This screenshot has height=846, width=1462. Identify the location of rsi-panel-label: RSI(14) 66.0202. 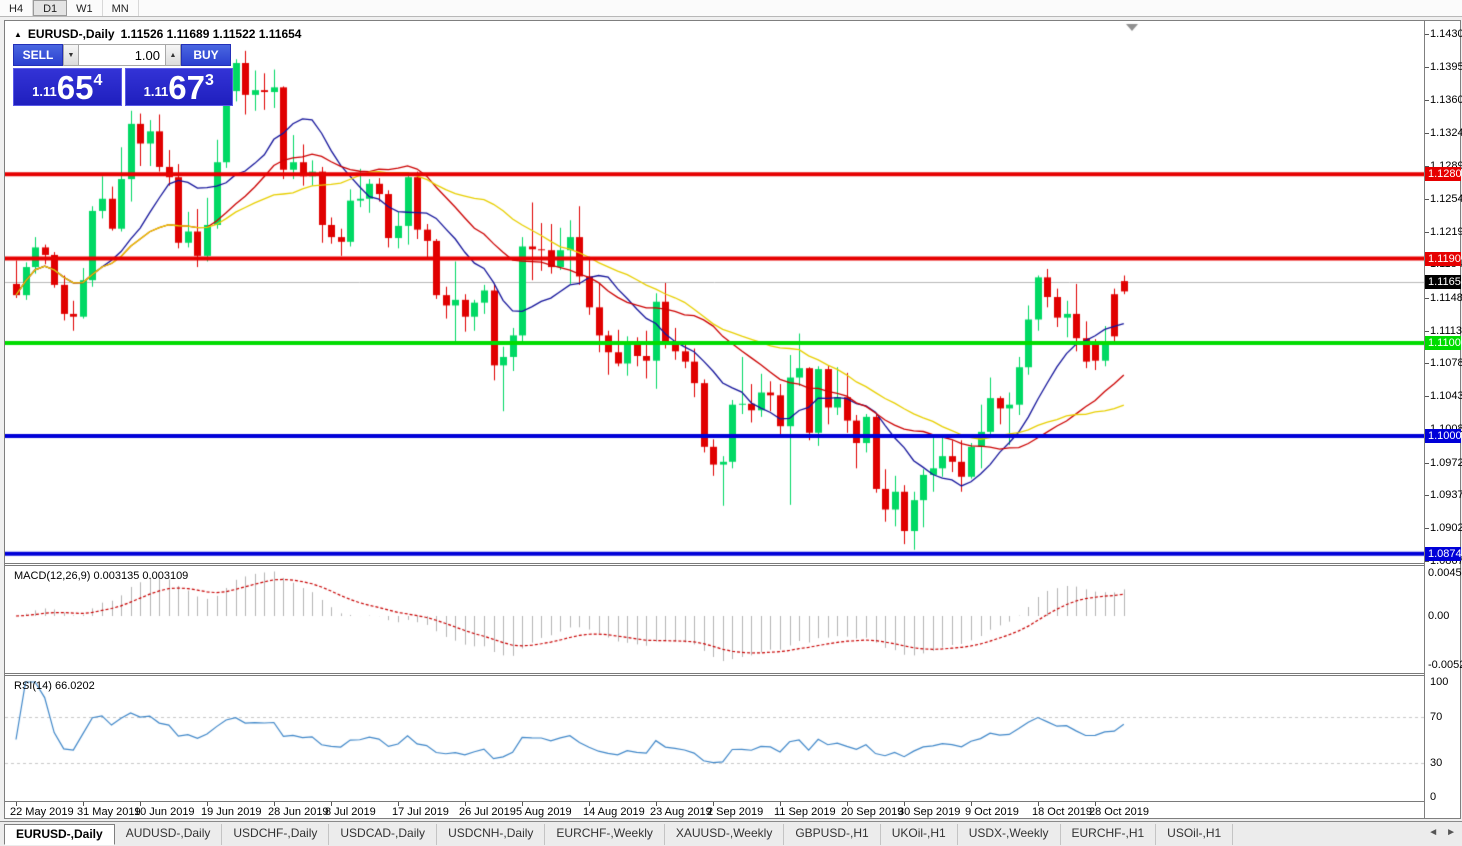
(54, 686).